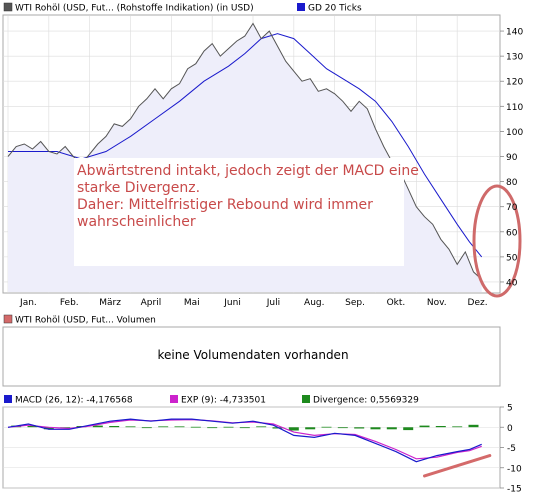 Image resolution: width=545 pixels, height=500 pixels. Describe the element at coordinates (74, 401) in the screenshot. I see `macd-legend-label: MACD (26, 12): -4,176568` at that location.